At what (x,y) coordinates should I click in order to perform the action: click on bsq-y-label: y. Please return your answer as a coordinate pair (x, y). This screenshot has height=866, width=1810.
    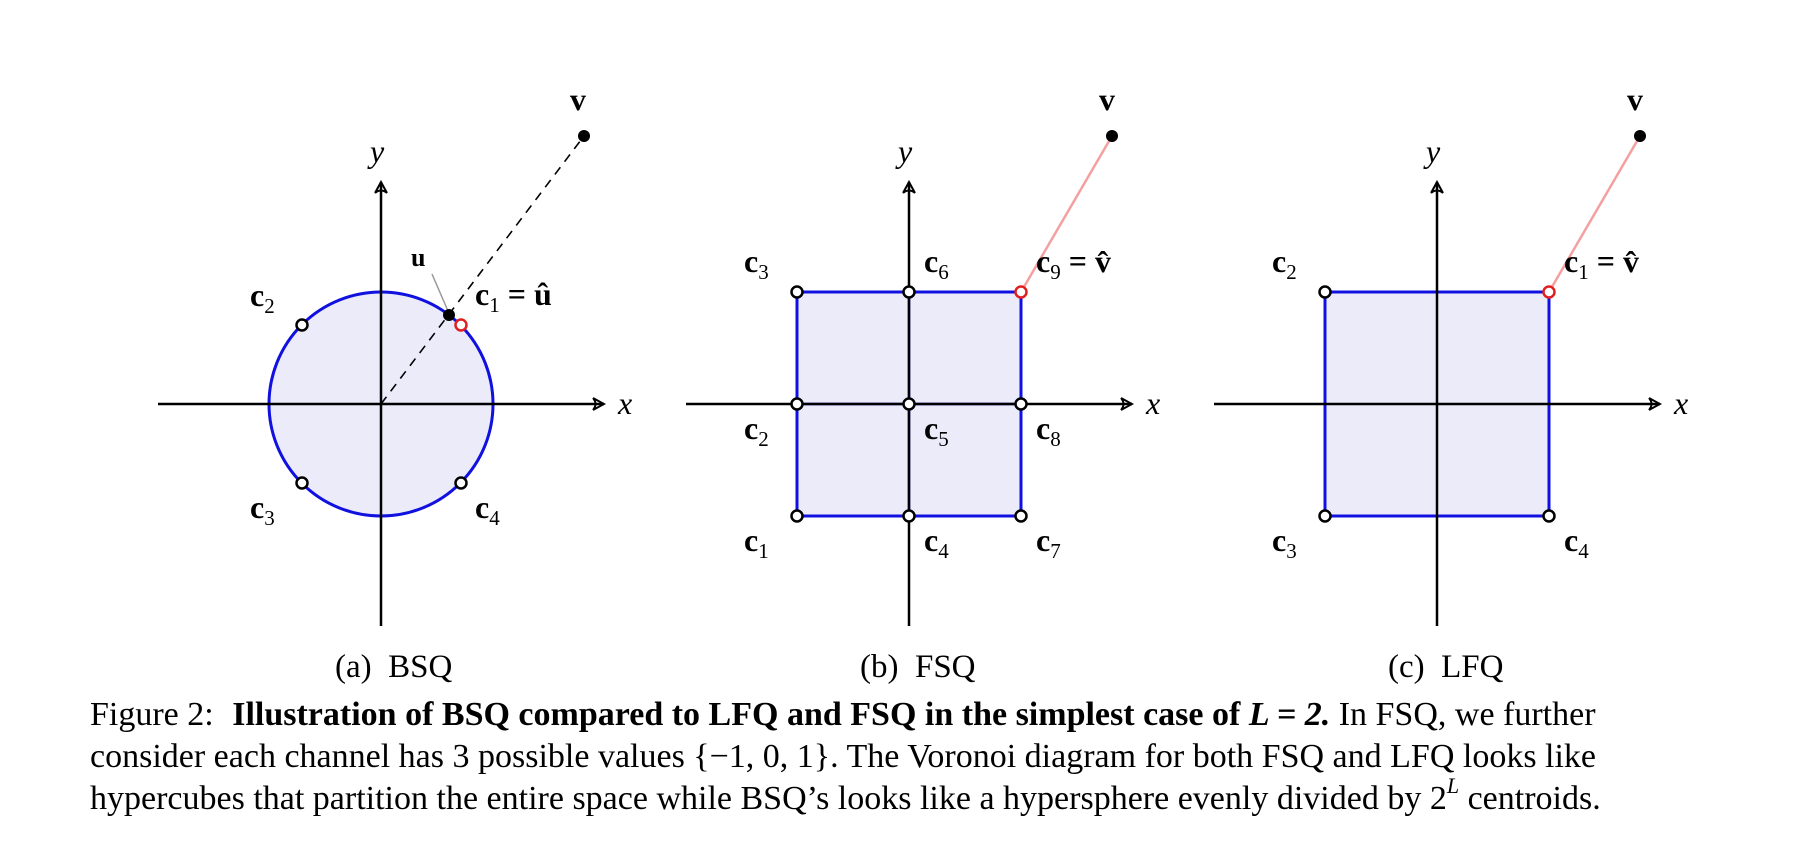
    Looking at the image, I should click on (376, 151).